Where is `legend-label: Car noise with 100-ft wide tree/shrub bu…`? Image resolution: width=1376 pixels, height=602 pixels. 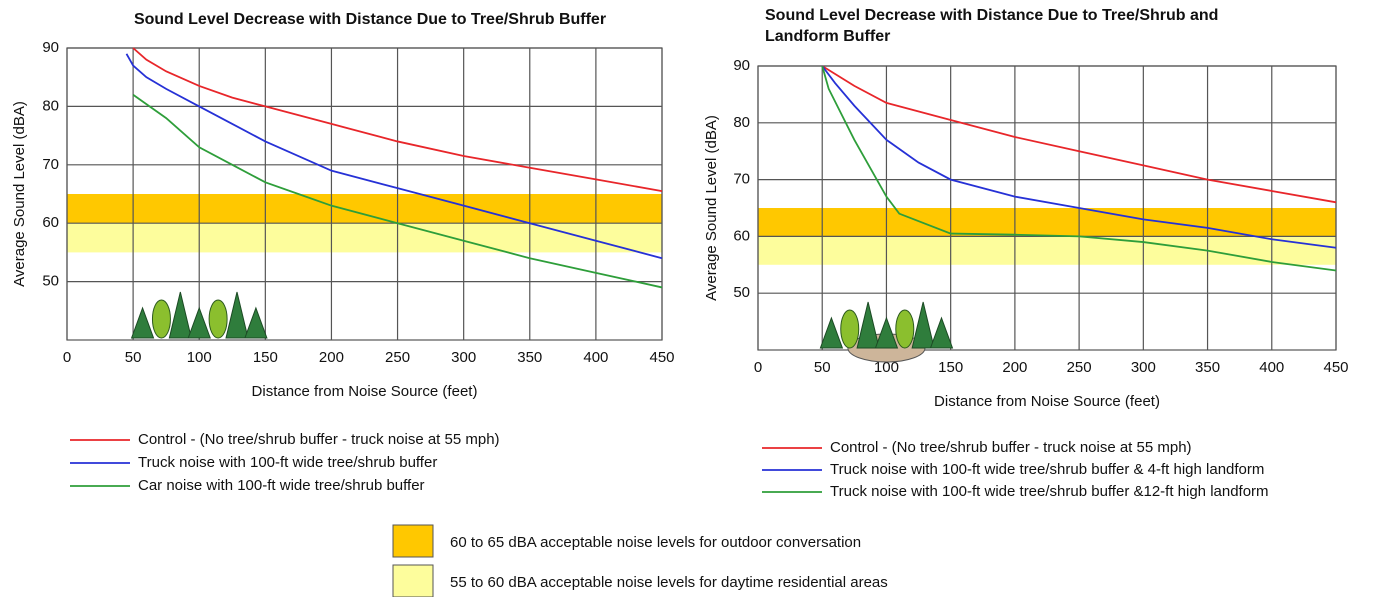 legend-label: Car noise with 100-ft wide tree/shrub bu… is located at coordinates (281, 485).